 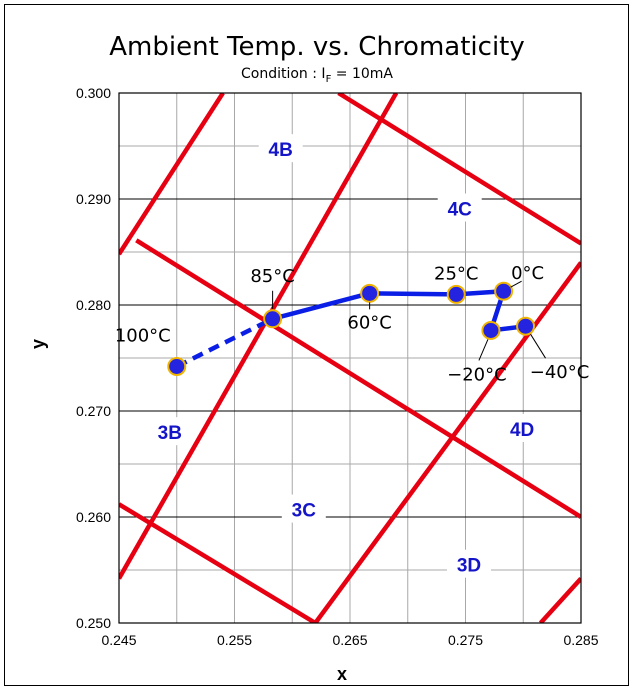 What do you see at coordinates (465, 640) in the screenshot?
I see `x-tick-label: 0.275` at bounding box center [465, 640].